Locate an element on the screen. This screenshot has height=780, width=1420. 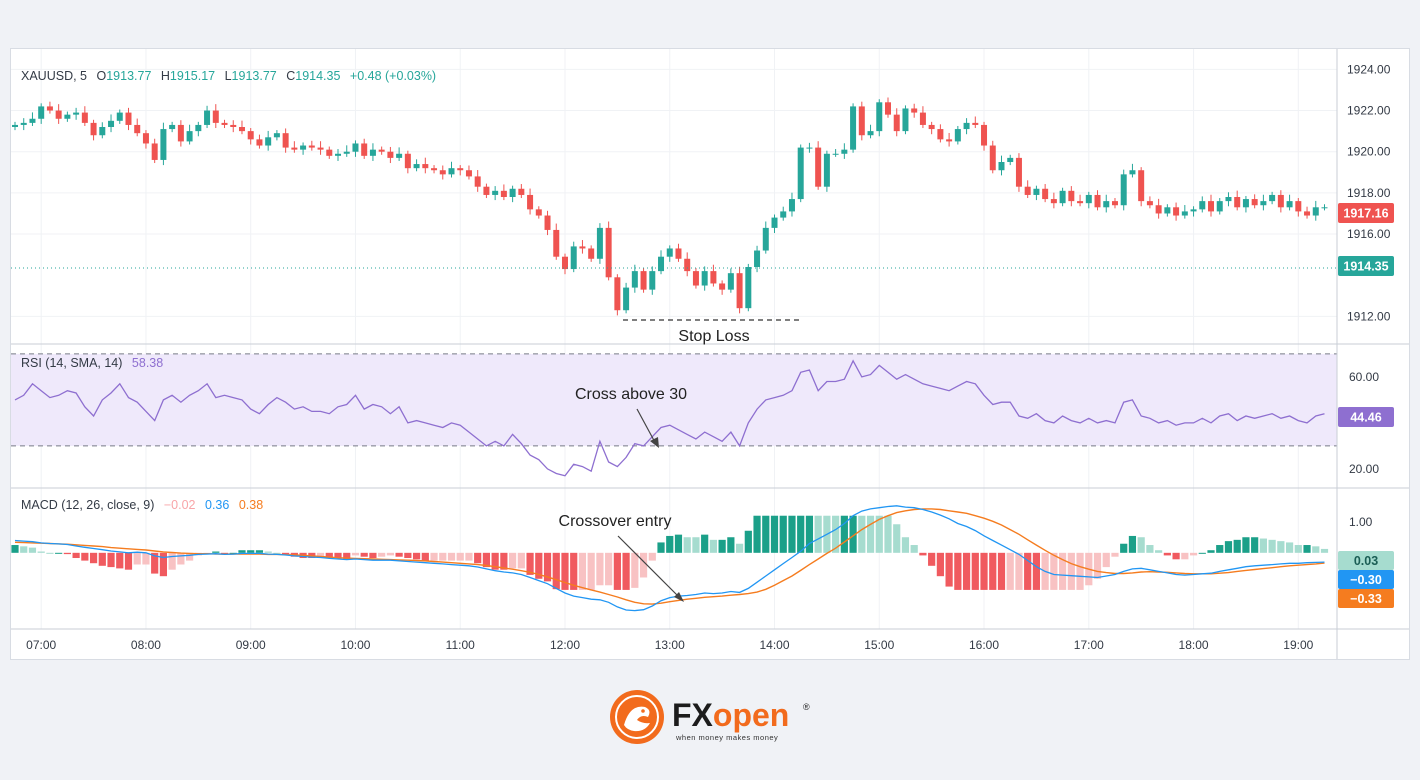
current-price-tag: 1917.16 is located at coordinates (1366, 213).